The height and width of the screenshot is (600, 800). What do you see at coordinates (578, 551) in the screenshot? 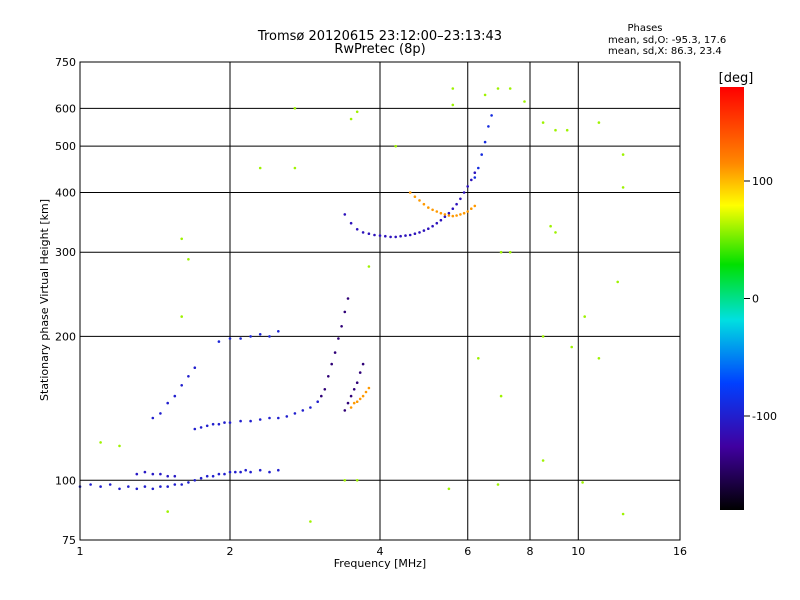
I see `x-tick-label: 10` at bounding box center [578, 551].